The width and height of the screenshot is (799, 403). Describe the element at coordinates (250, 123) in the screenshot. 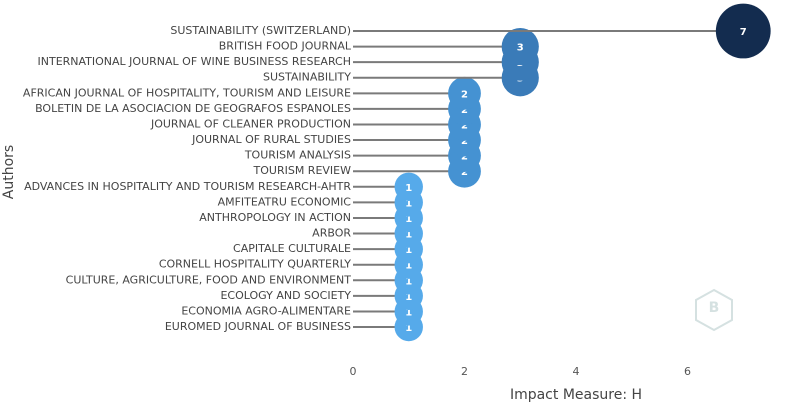

I see `y-tick-label: JOURNAL OF CLEANER PRODUCTION` at that location.